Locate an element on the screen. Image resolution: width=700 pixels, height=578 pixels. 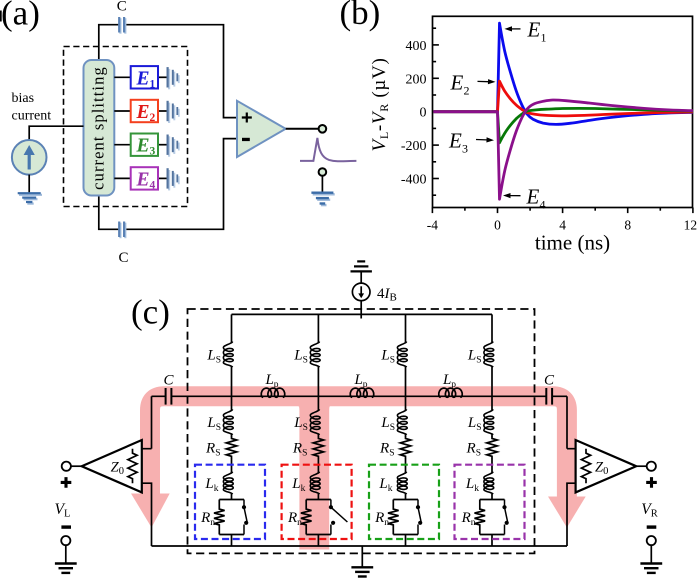
svg-text: (c) is located at coordinates (150, 311).